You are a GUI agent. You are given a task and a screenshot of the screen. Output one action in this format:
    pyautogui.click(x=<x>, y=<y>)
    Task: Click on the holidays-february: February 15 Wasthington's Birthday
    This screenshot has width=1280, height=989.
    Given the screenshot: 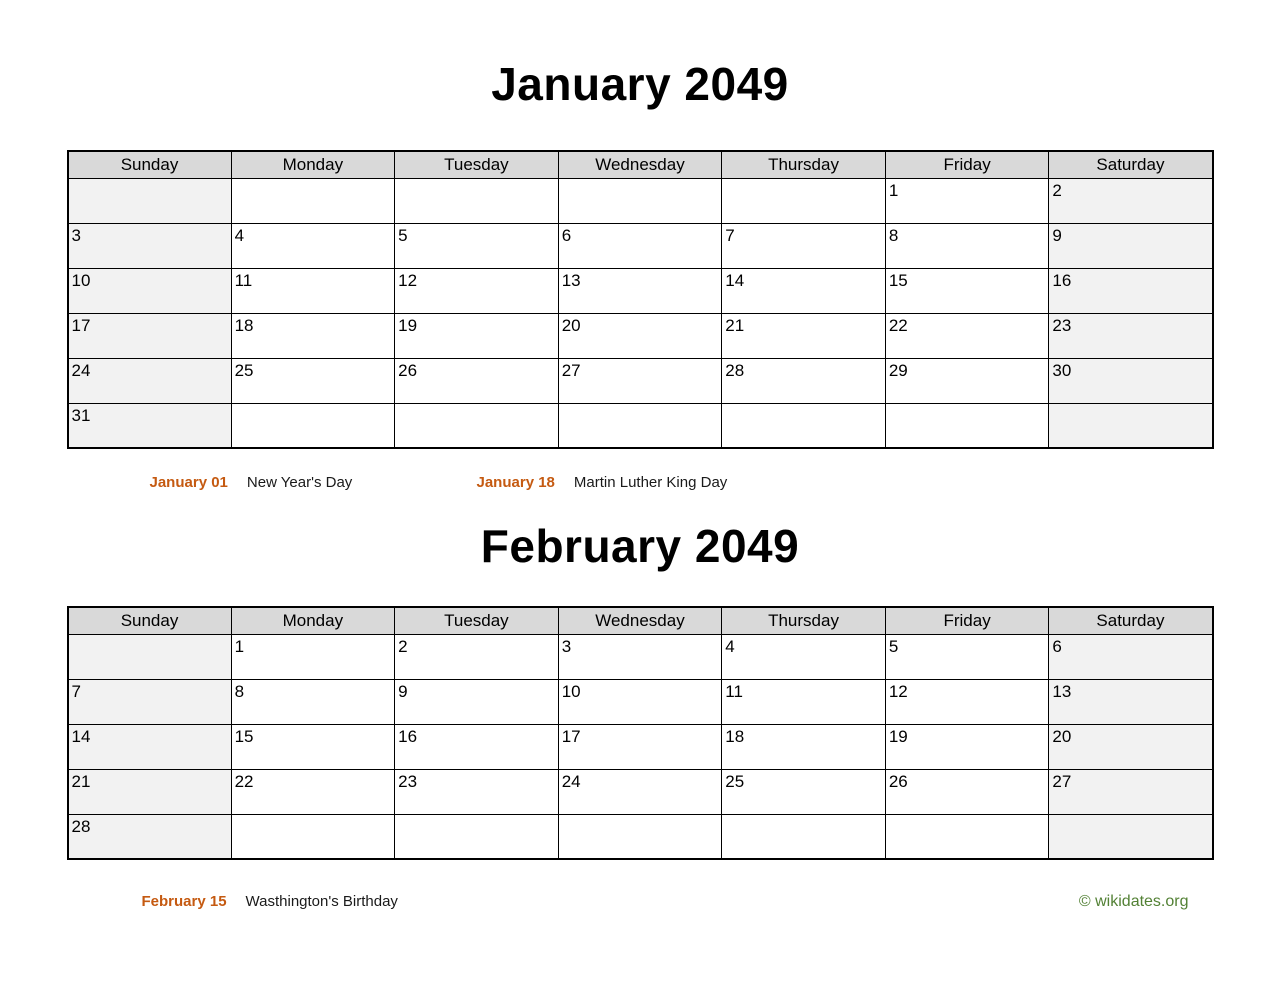 What is the action you would take?
    pyautogui.click(x=270, y=901)
    